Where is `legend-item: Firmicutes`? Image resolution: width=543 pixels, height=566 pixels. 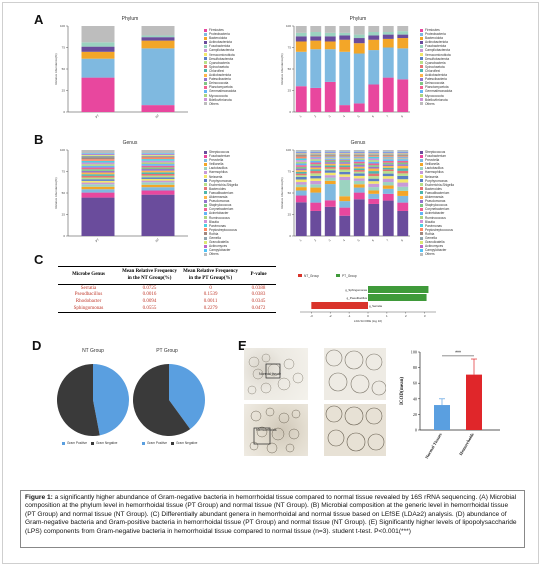
legend-item: Firmicutes is located at coordinates (220, 30).